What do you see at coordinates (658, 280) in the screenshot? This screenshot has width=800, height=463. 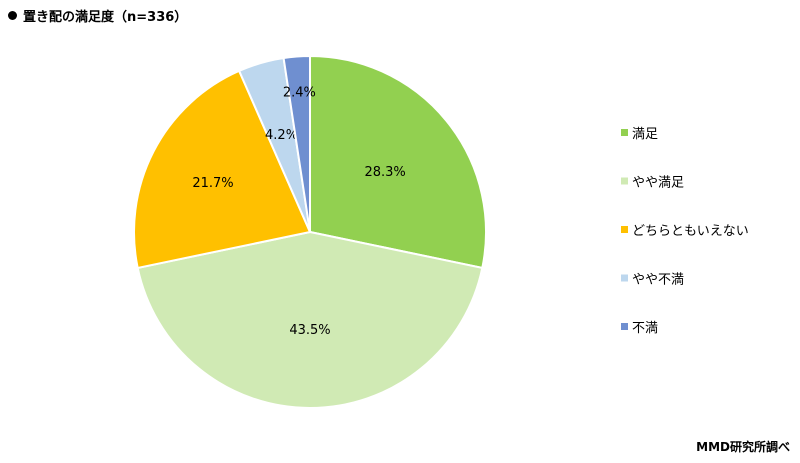 I see `legend-label-3: やや不満` at bounding box center [658, 280].